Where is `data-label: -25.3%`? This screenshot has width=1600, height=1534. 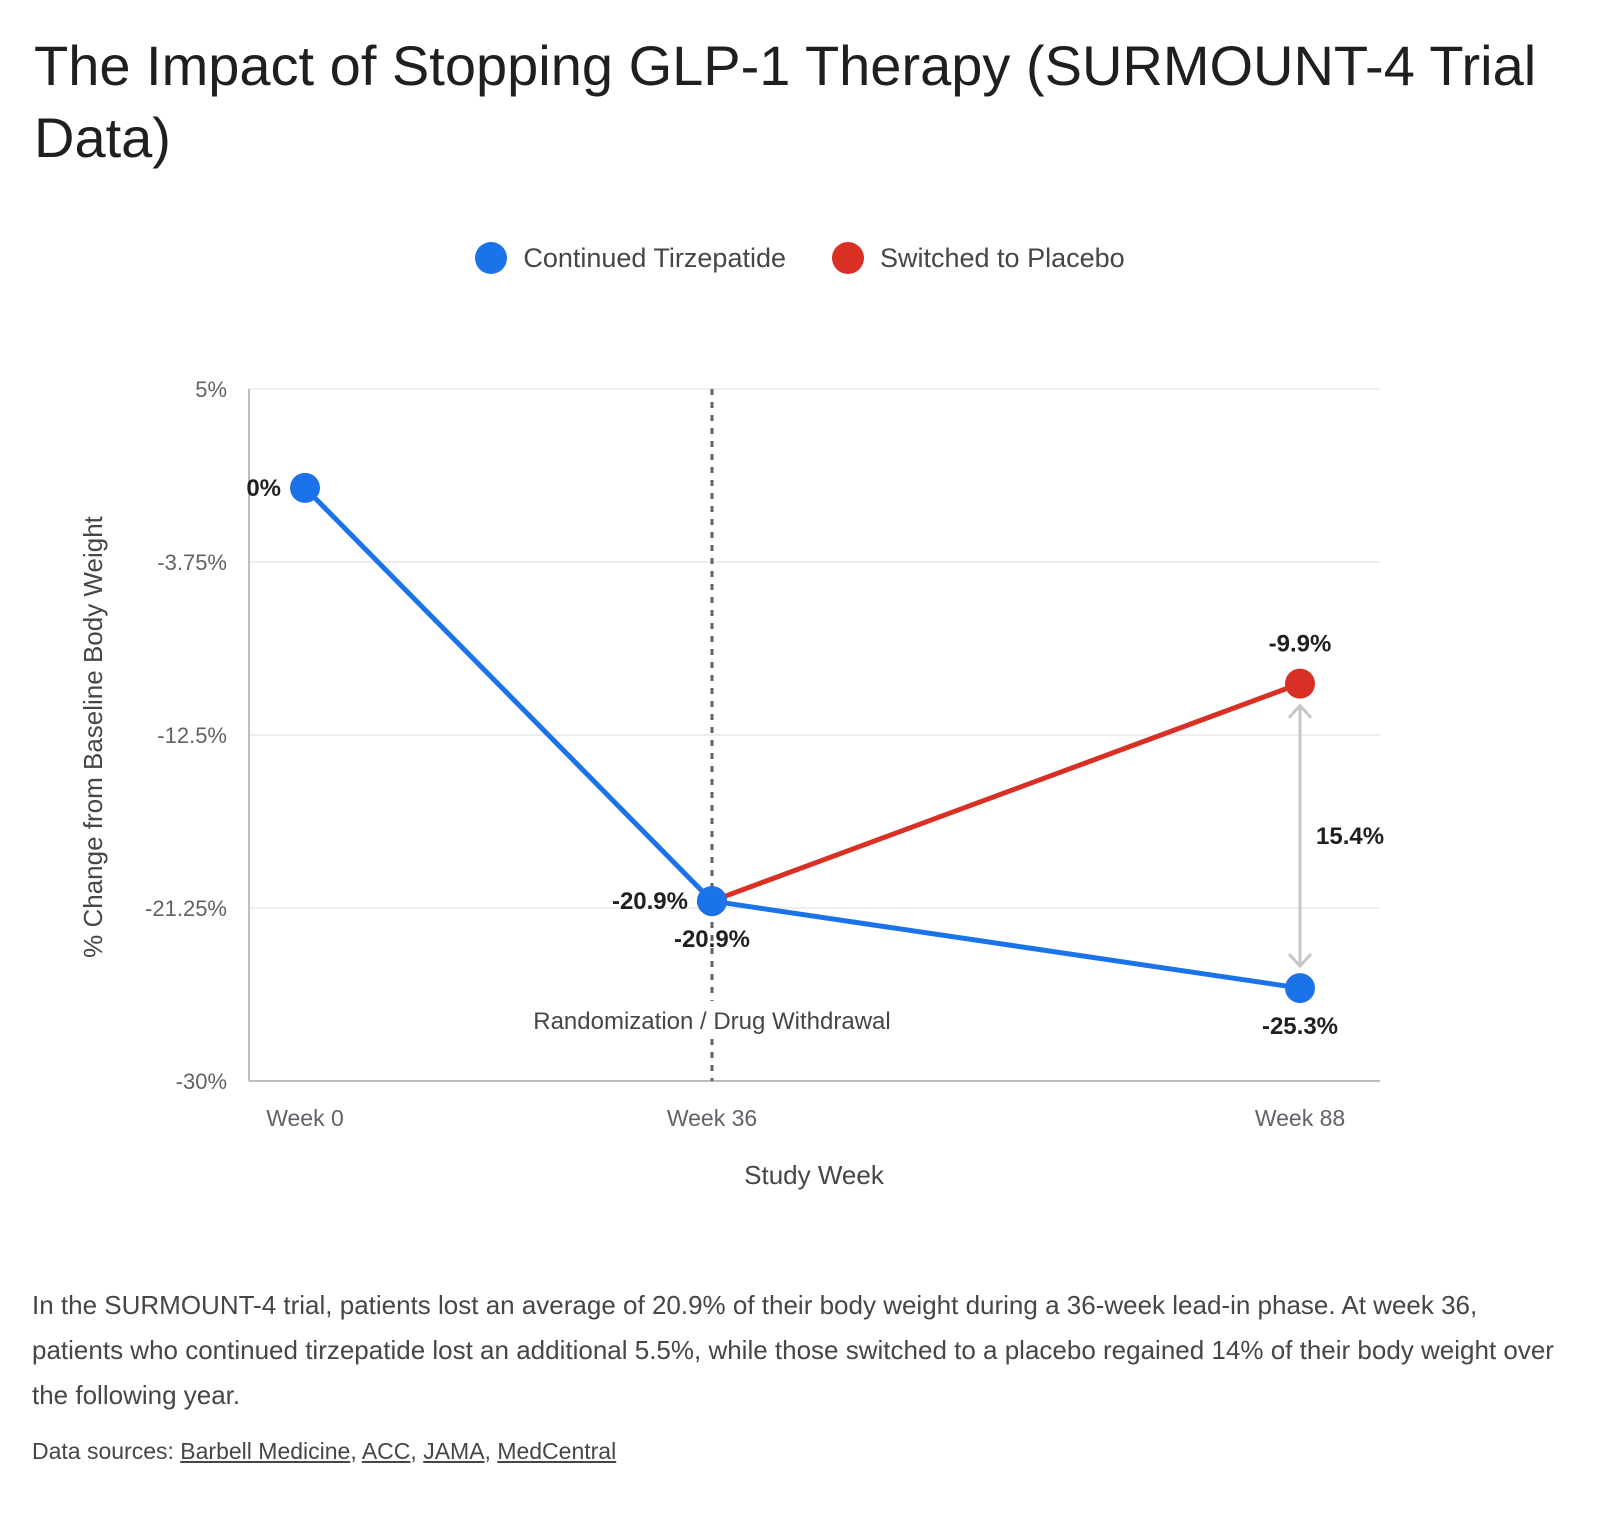 data-label: -25.3% is located at coordinates (1300, 1026).